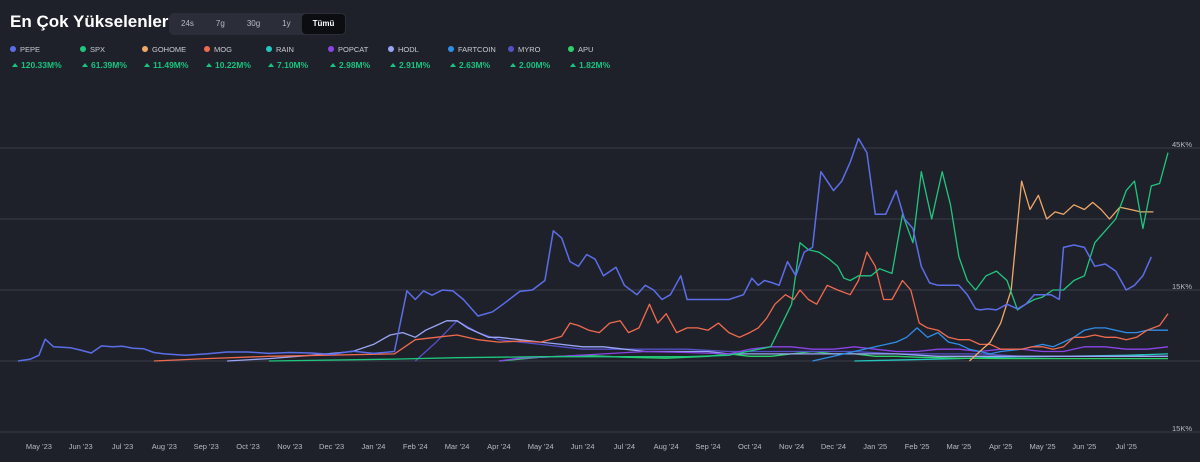 This screenshot has height=462, width=1200. What do you see at coordinates (289, 446) in the screenshot?
I see `x-tick-label: Nov '23` at bounding box center [289, 446].